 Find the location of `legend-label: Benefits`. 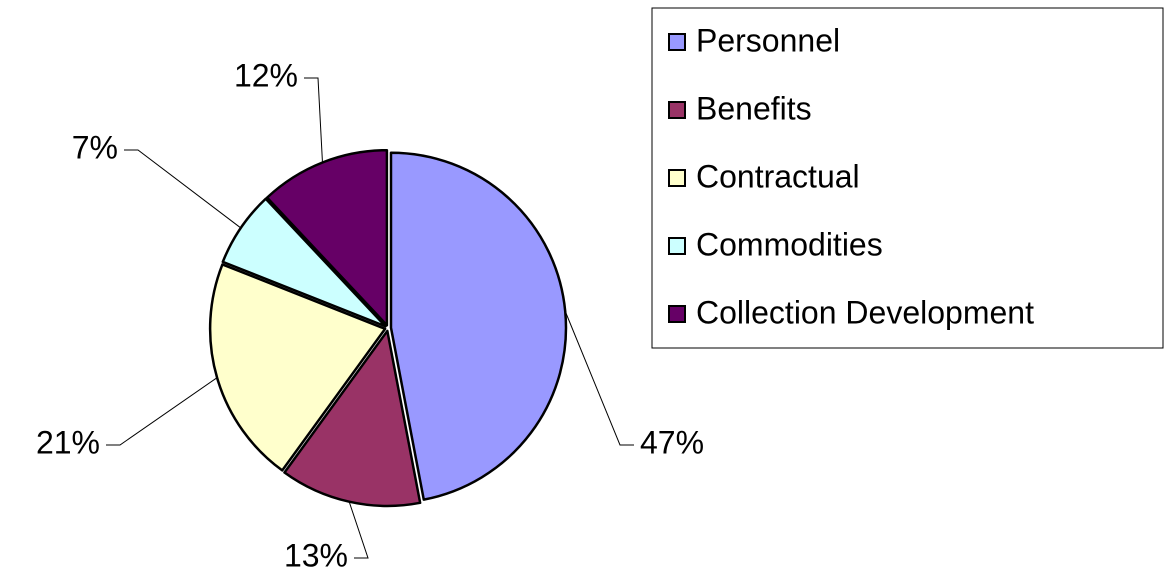

legend-label: Benefits is located at coordinates (754, 108).